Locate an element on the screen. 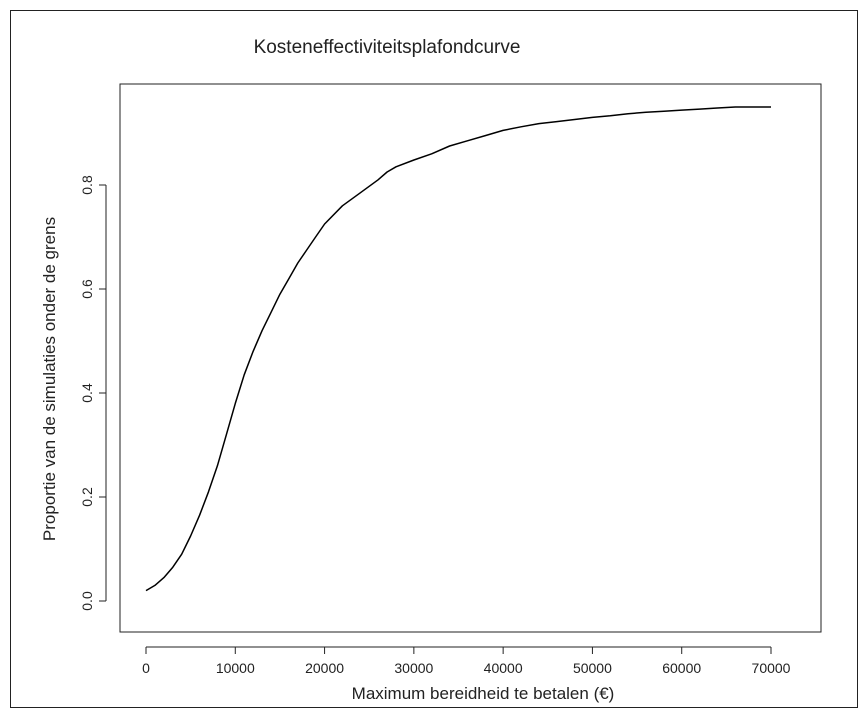 Image resolution: width=861 pixels, height=711 pixels. chart-title: Kosteneffectiviteitsplafondcurve is located at coordinates (387, 47).